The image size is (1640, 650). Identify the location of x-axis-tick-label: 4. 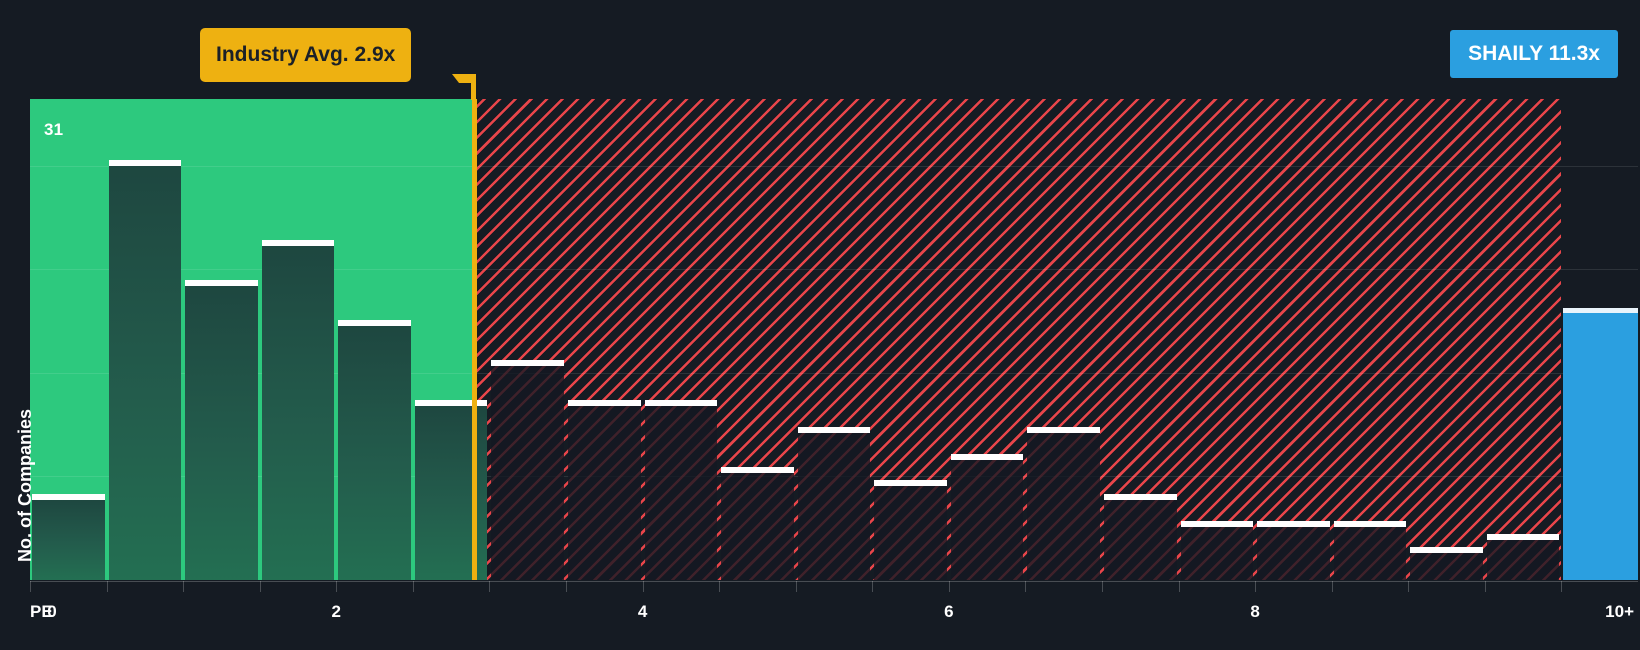
(642, 611).